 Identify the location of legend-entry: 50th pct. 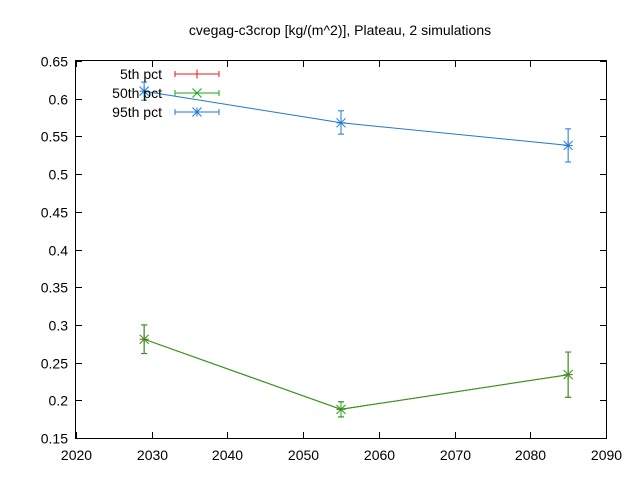
(166, 93).